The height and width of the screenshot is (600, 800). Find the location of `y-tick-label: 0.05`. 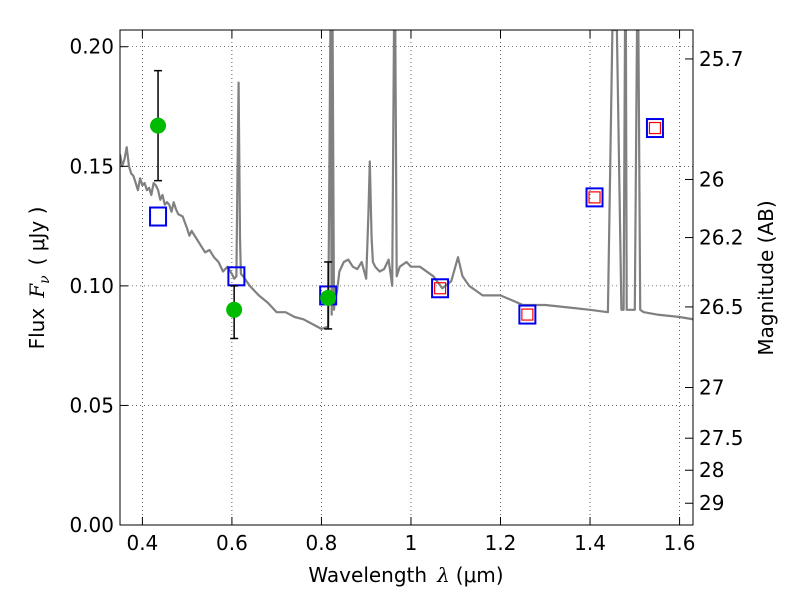

y-tick-label: 0.05 is located at coordinates (91, 405).